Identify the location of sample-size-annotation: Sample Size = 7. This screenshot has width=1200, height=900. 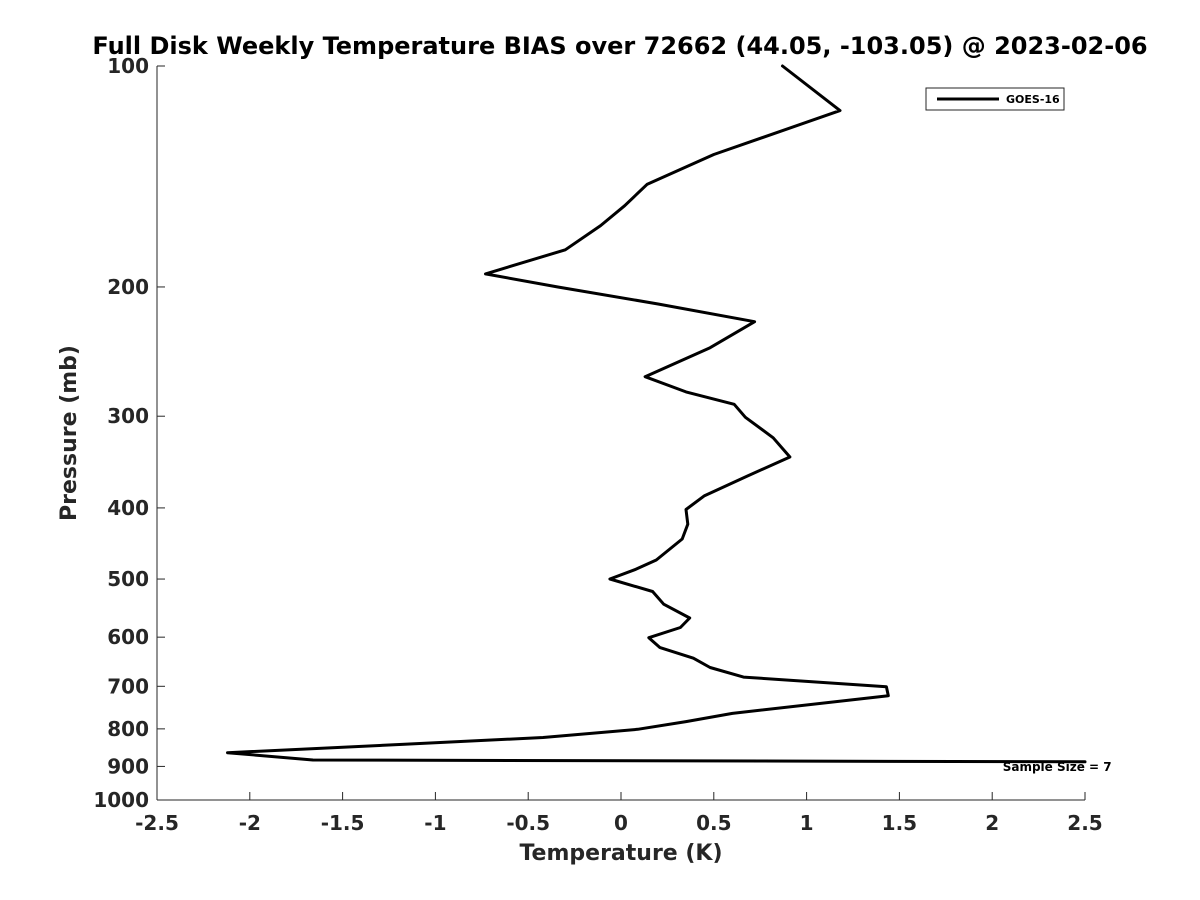
(1057, 767).